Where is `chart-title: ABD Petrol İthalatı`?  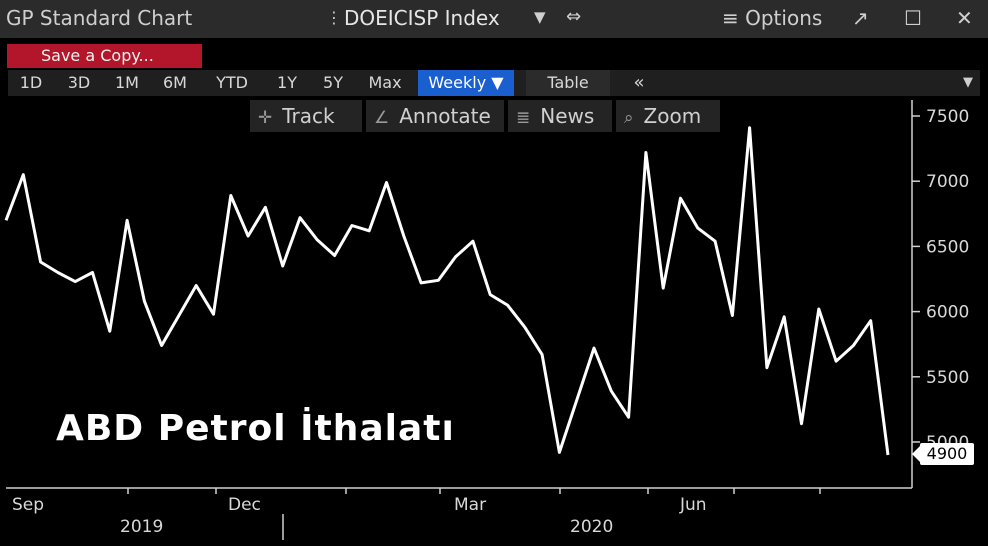 chart-title: ABD Petrol İthalatı is located at coordinates (255, 428).